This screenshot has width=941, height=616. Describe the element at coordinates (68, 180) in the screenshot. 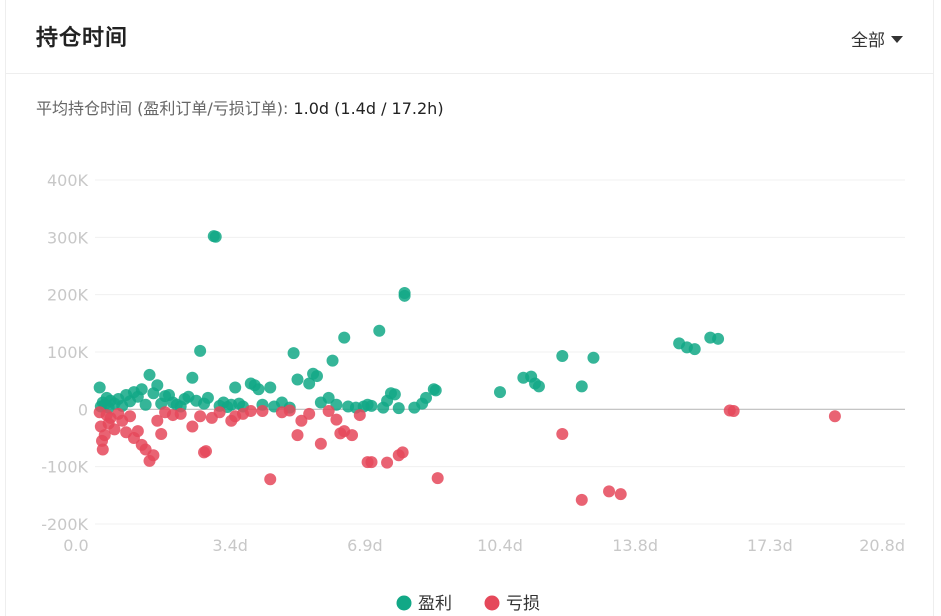

I see `y-tick-label: 400K` at that location.